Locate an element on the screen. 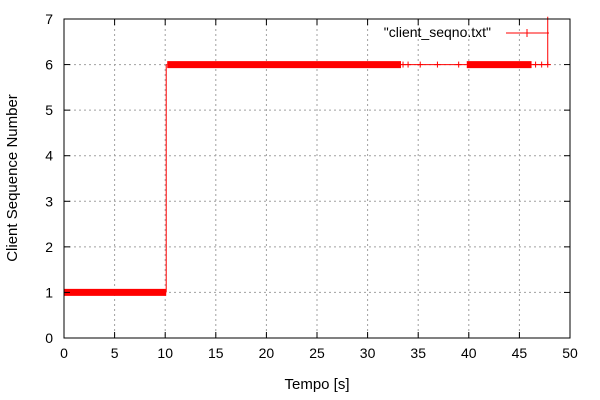 The height and width of the screenshot is (400, 600). y-tick-label: 7 is located at coordinates (49, 19).